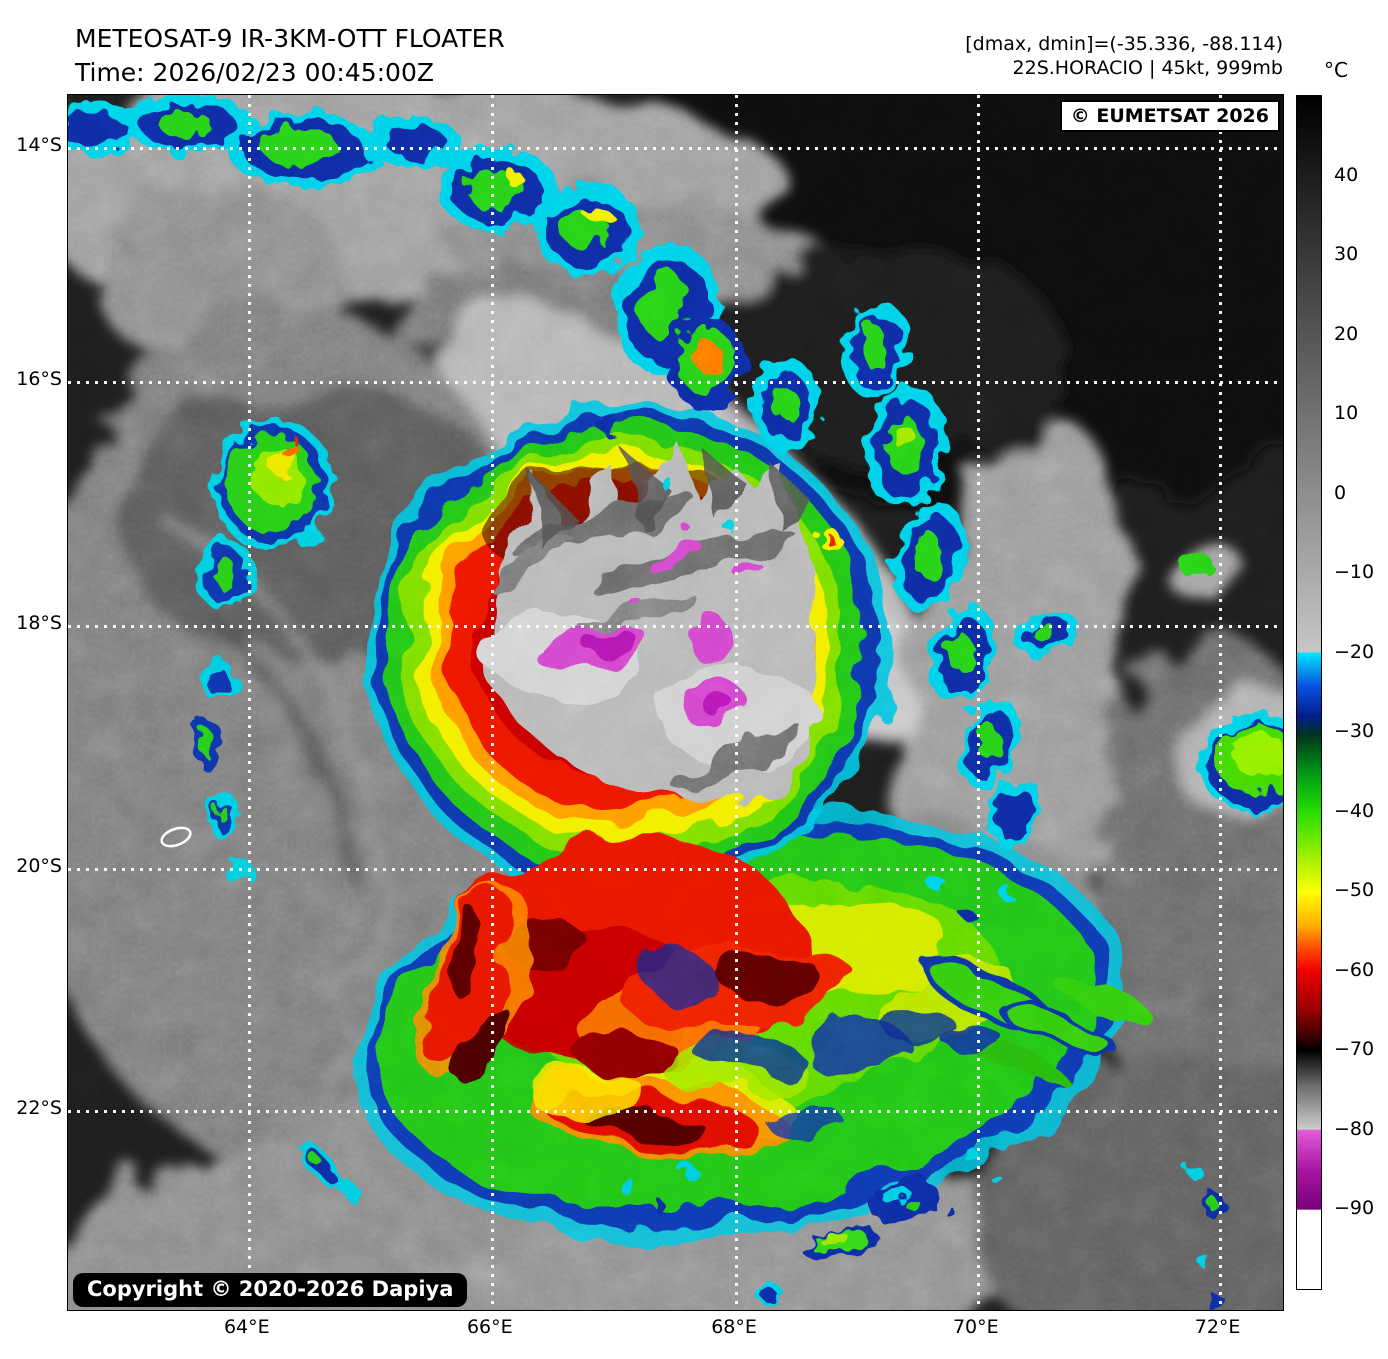  What do you see at coordinates (975, 1327) in the screenshot?
I see `lon-tick-label: 70°E` at bounding box center [975, 1327].